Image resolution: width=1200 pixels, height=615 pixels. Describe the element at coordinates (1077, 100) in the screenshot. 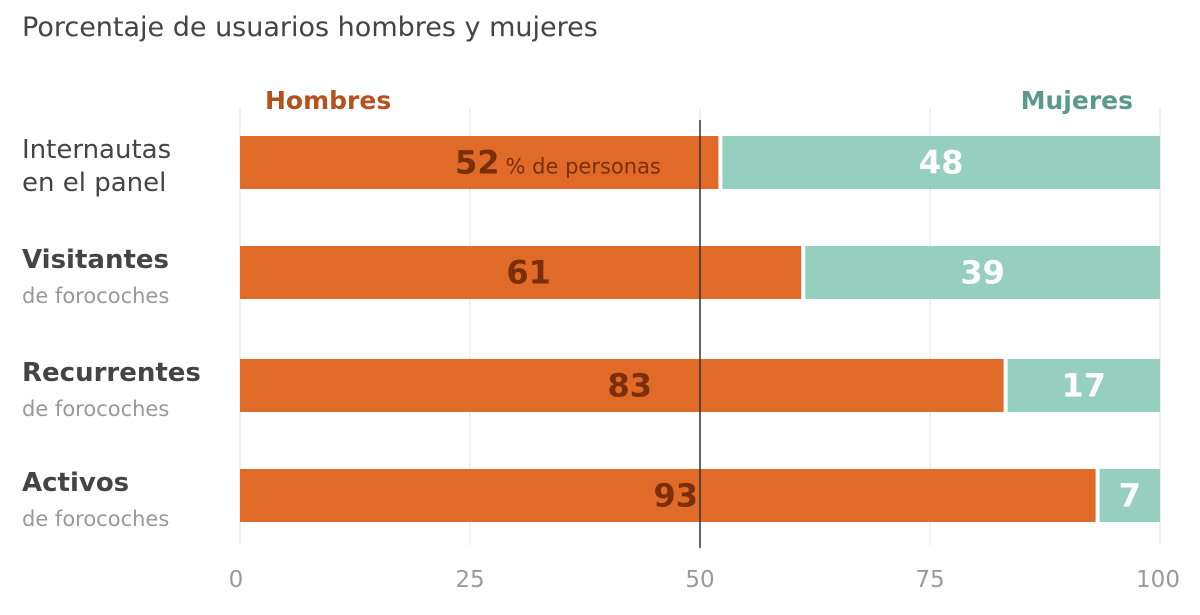

I see `legend-mujeres: Mujeres` at that location.